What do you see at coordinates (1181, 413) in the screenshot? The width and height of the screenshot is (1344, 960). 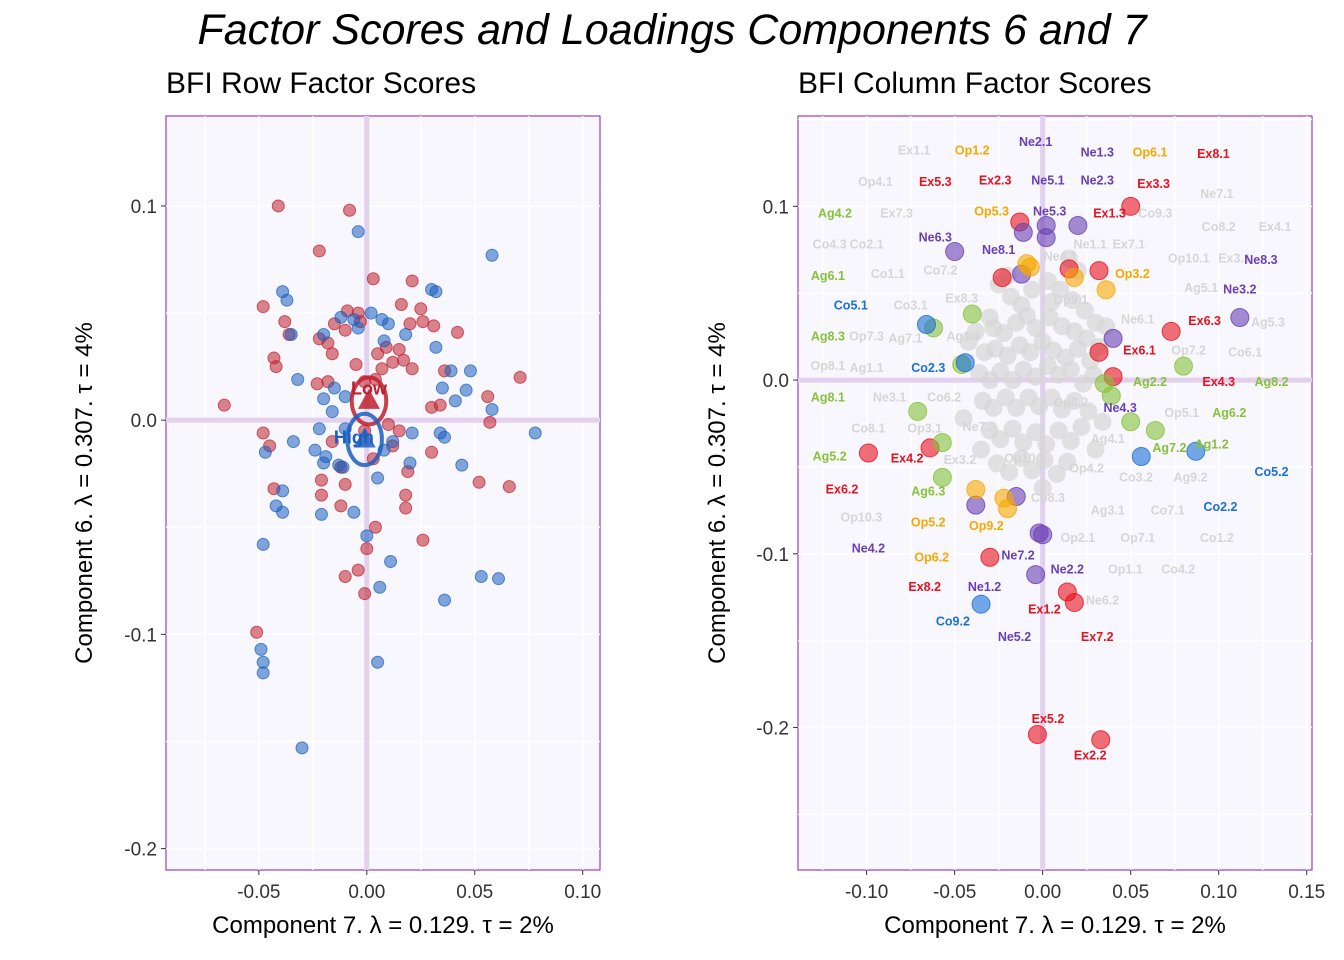 I see `faded-label: Op5.1` at bounding box center [1181, 413].